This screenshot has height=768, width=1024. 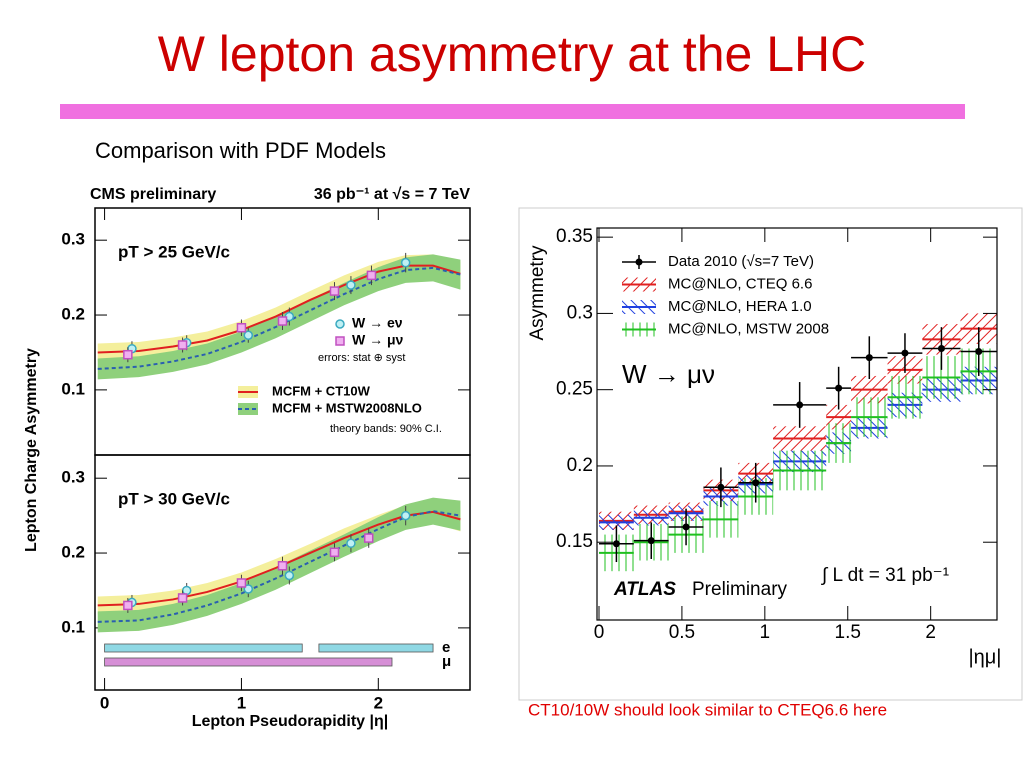 What do you see at coordinates (668, 374) in the screenshot?
I see `process-label: W → μν` at bounding box center [668, 374].